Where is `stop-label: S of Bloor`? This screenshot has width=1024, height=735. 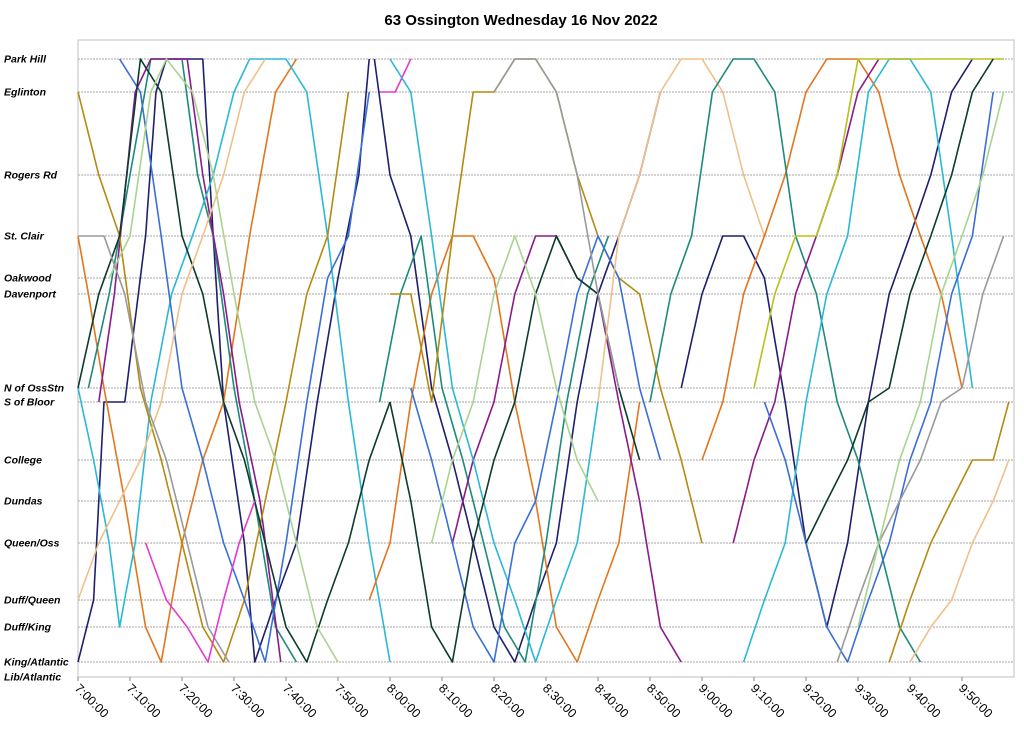 stop-label: S of Bloor is located at coordinates (29, 403).